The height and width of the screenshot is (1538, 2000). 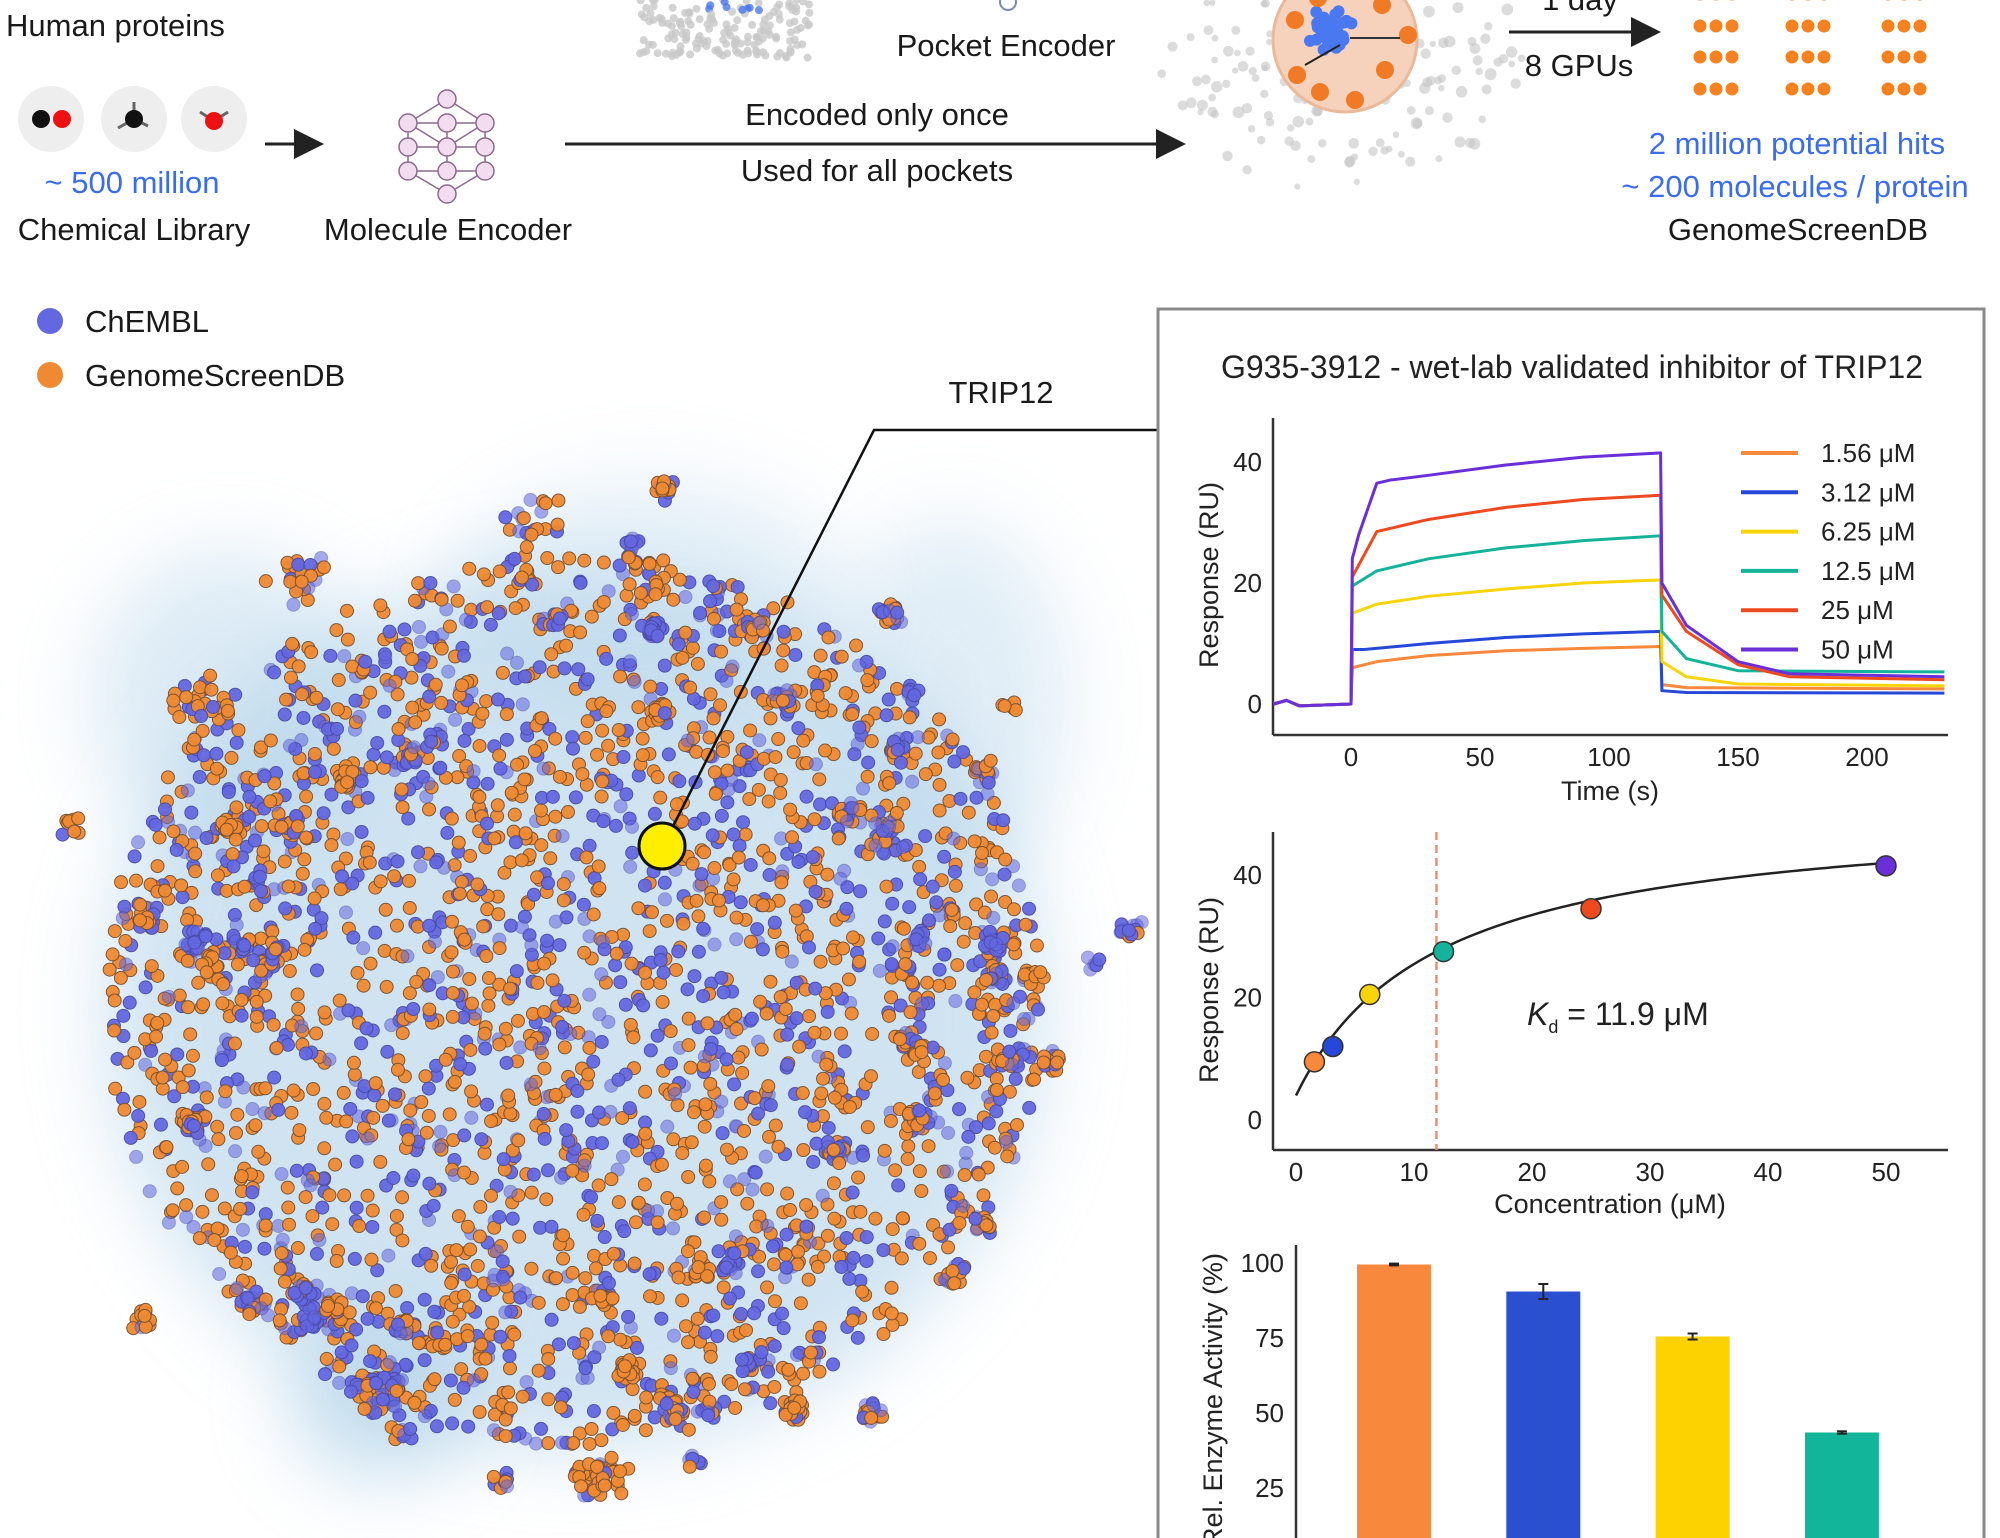 What do you see at coordinates (662, 846) in the screenshot?
I see `trip12-highlight-point` at bounding box center [662, 846].